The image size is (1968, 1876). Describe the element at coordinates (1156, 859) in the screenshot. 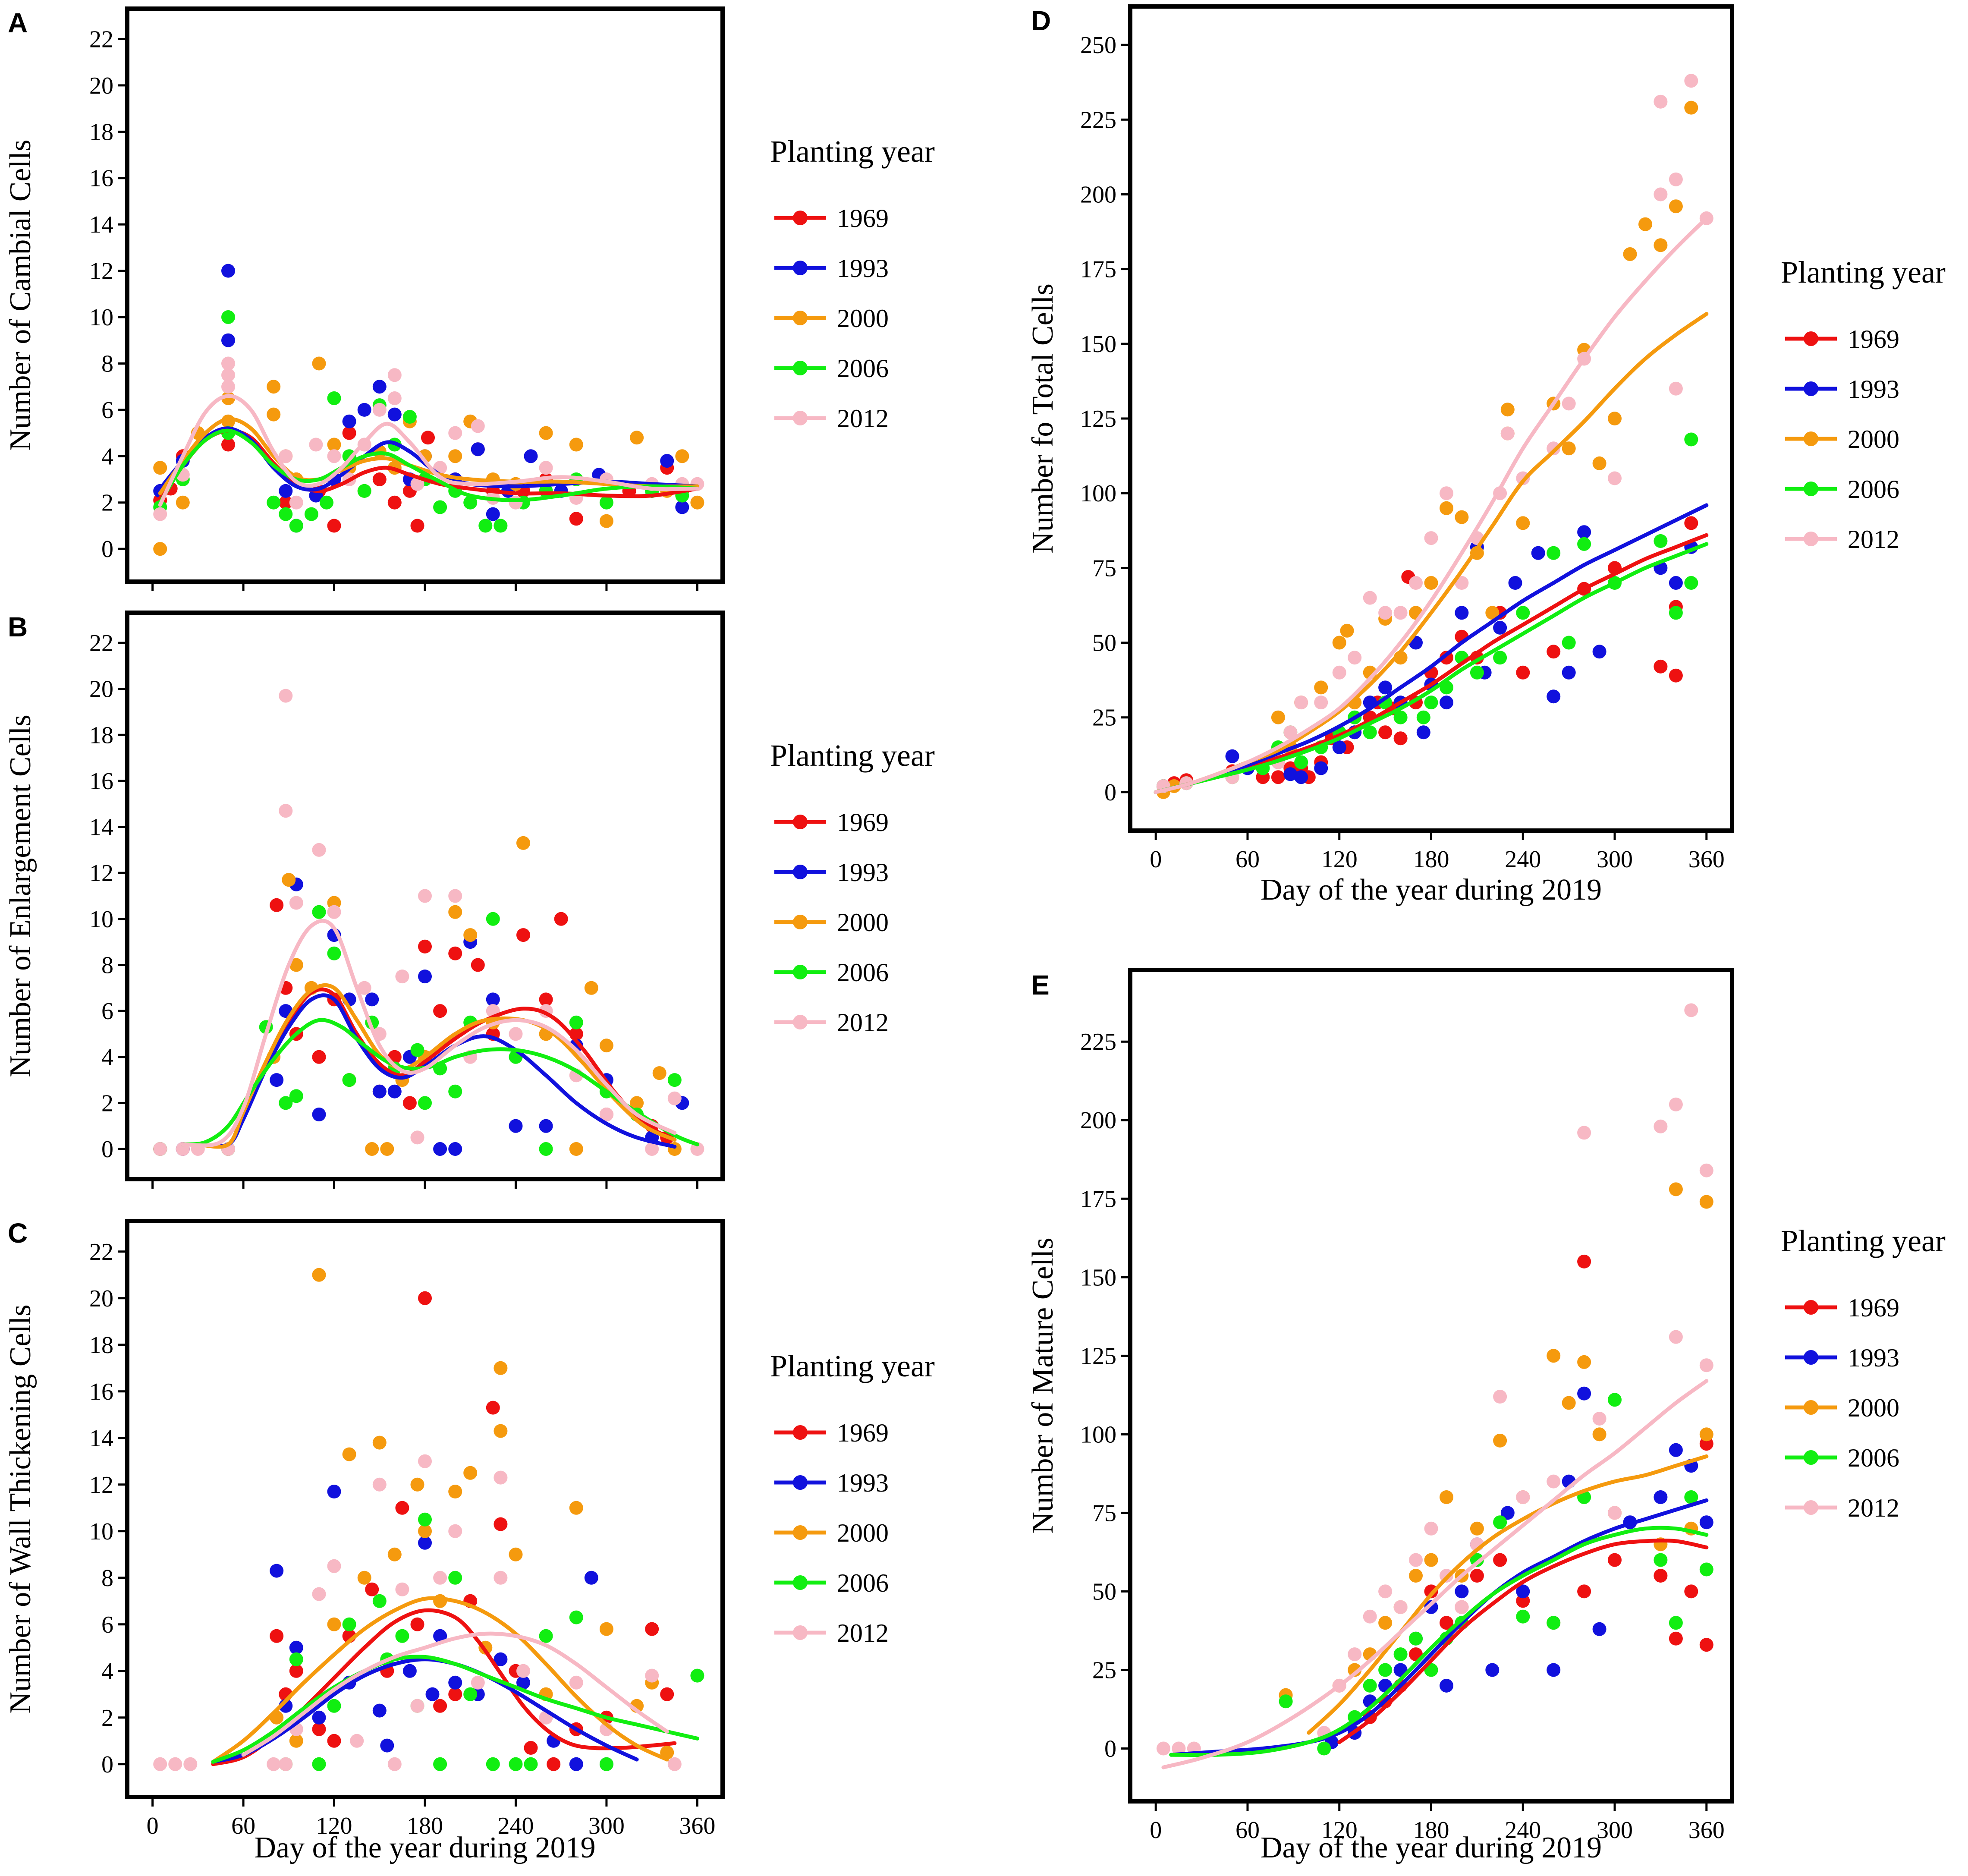

I see `x-tick-label: 0` at that location.